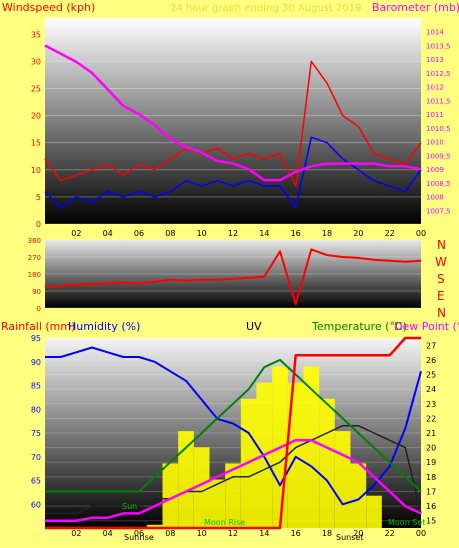 This screenshot has height=548, width=459. What do you see at coordinates (36, 409) in the screenshot?
I see `y-tick-label: 80` at bounding box center [36, 409].